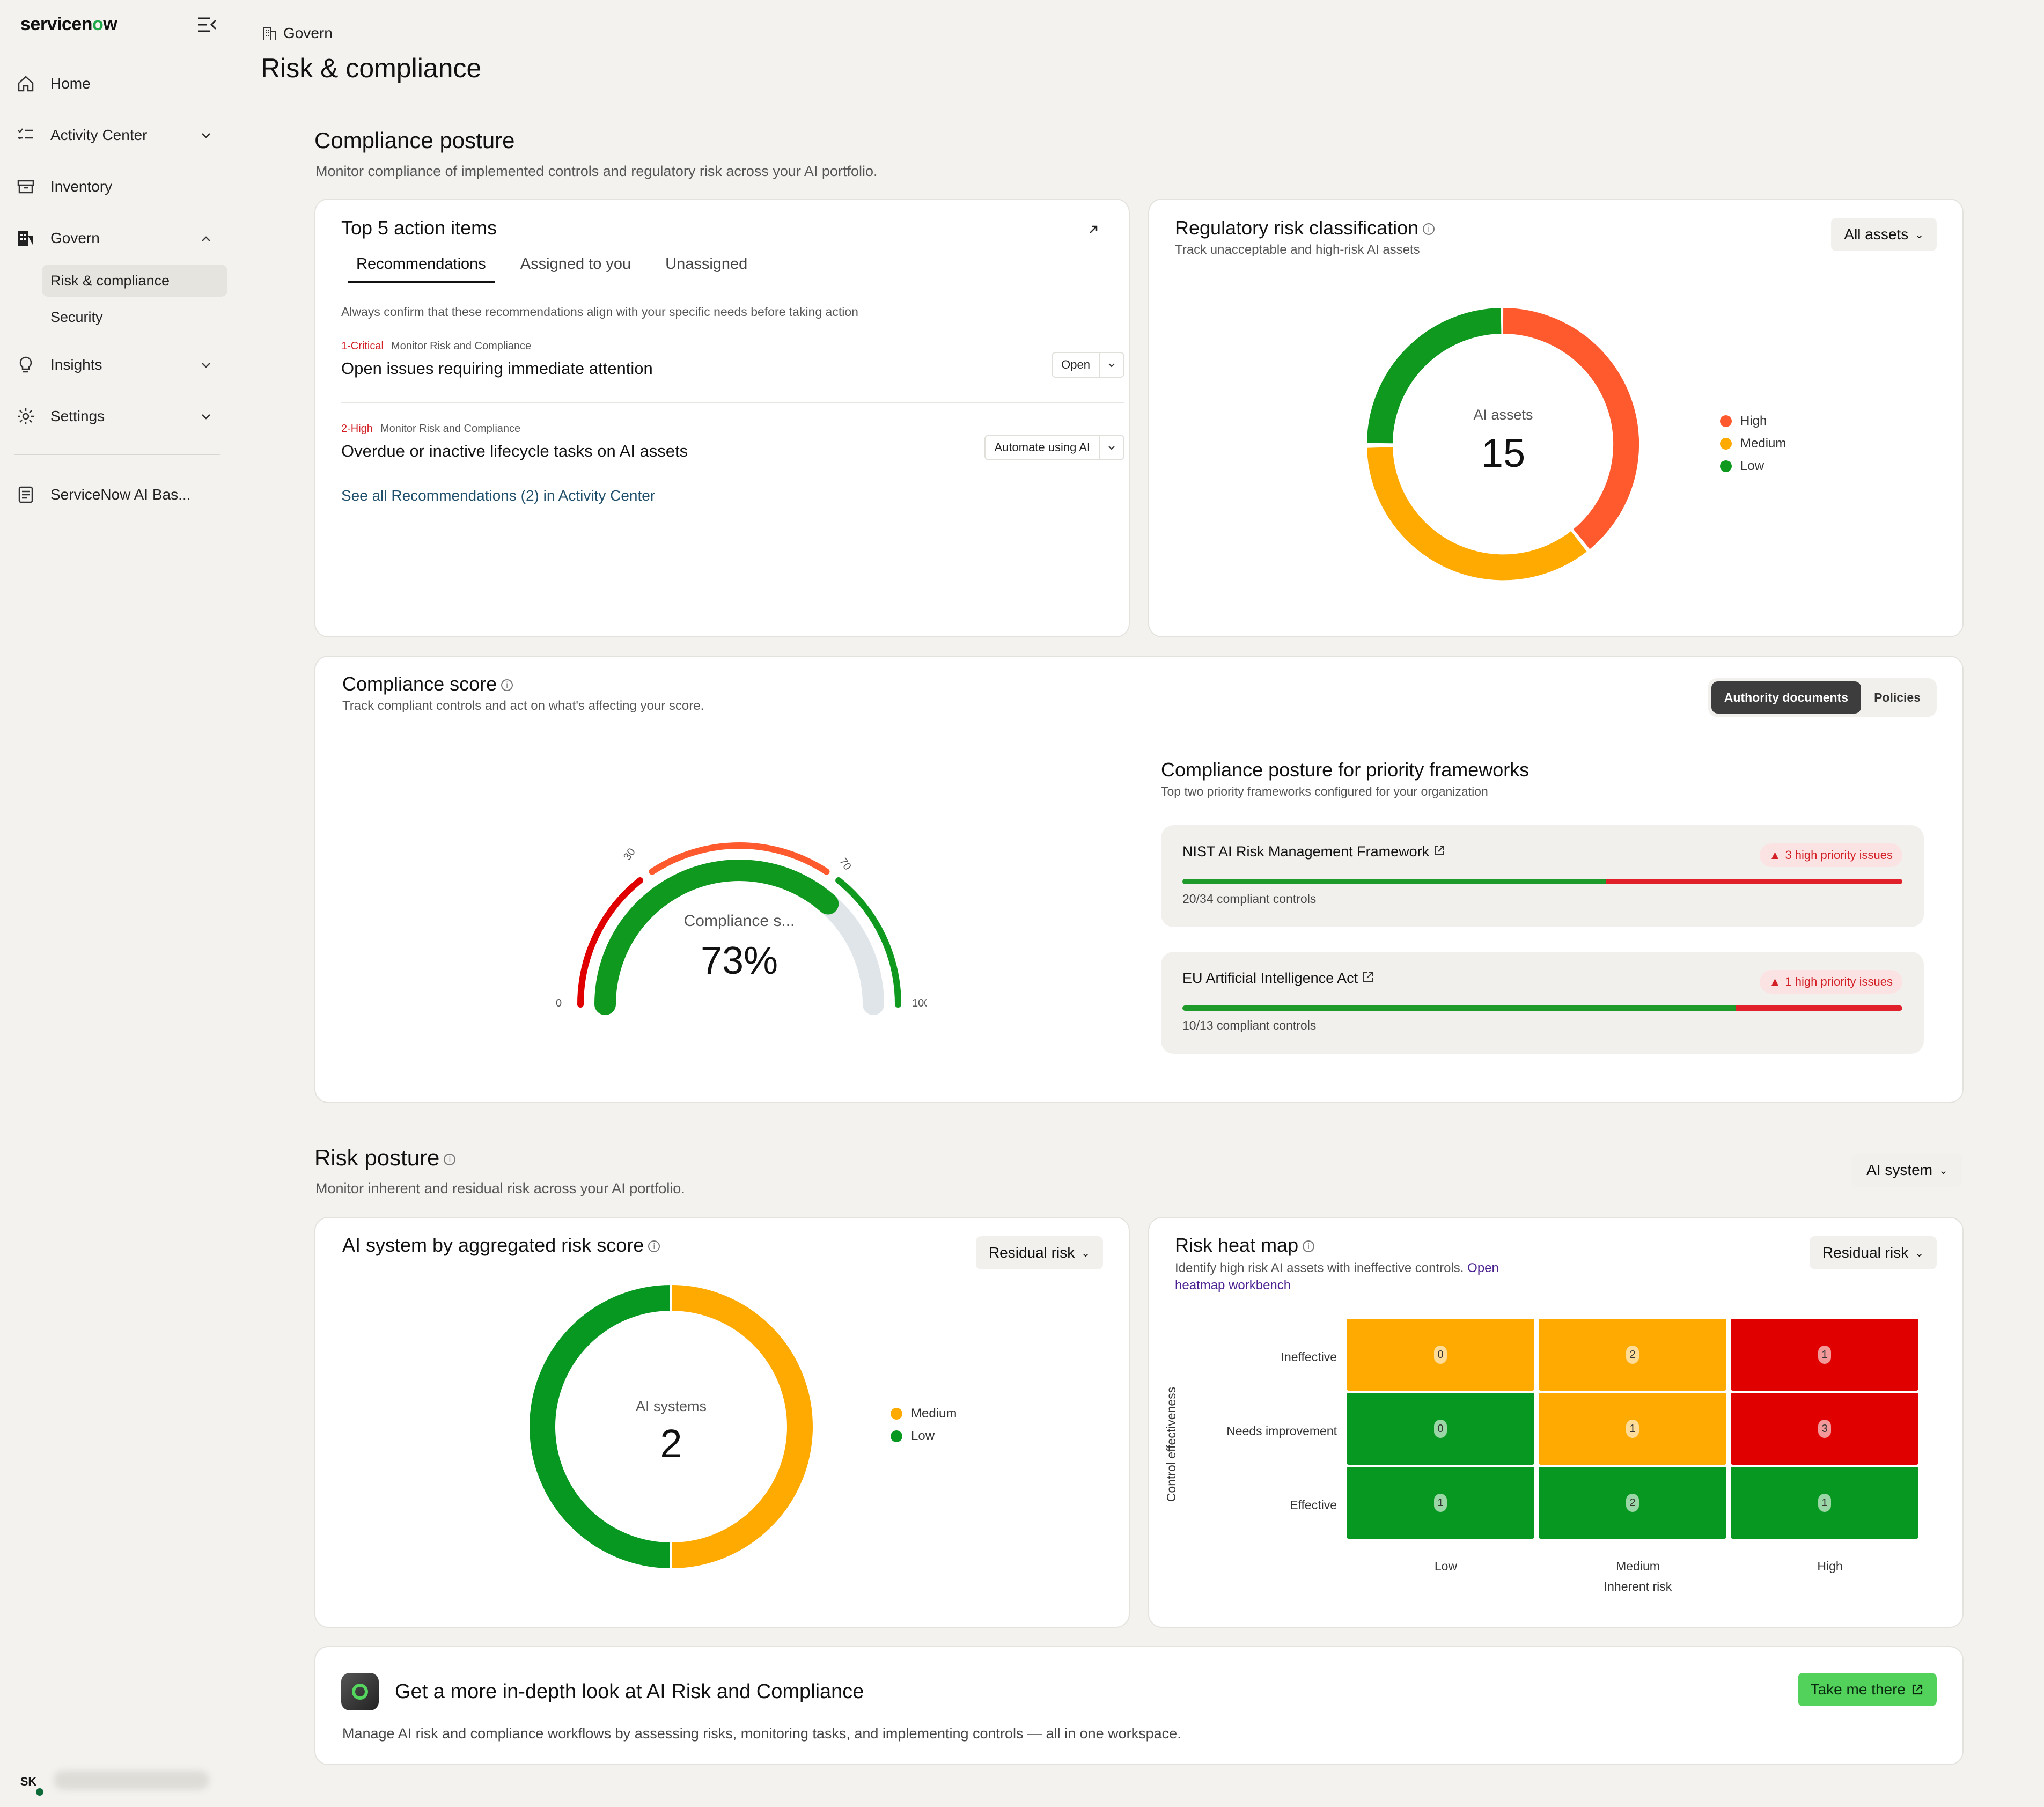 The height and width of the screenshot is (1807, 2044). What do you see at coordinates (121, 84) in the screenshot?
I see `sidebar-item-home: Home` at bounding box center [121, 84].